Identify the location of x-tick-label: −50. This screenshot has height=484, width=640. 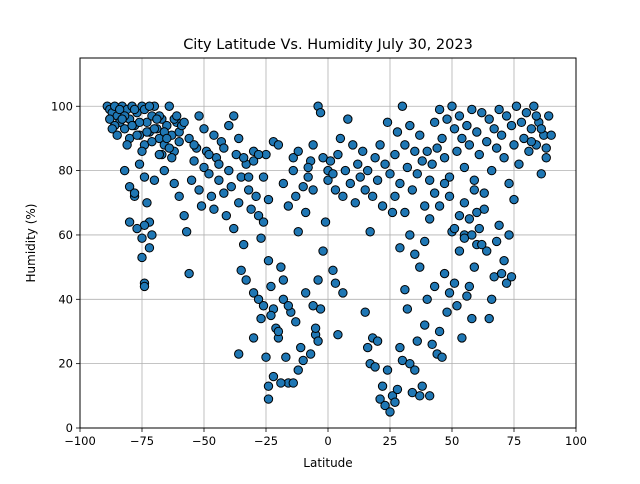
(204, 441).